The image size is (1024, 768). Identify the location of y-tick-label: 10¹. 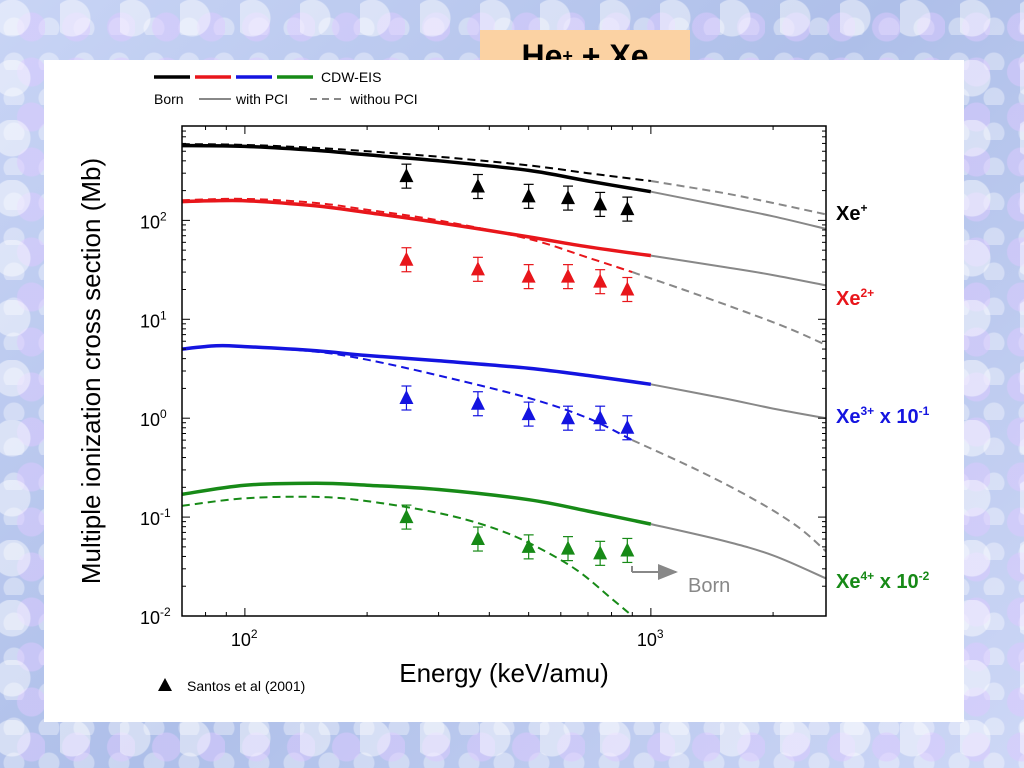
(153, 319).